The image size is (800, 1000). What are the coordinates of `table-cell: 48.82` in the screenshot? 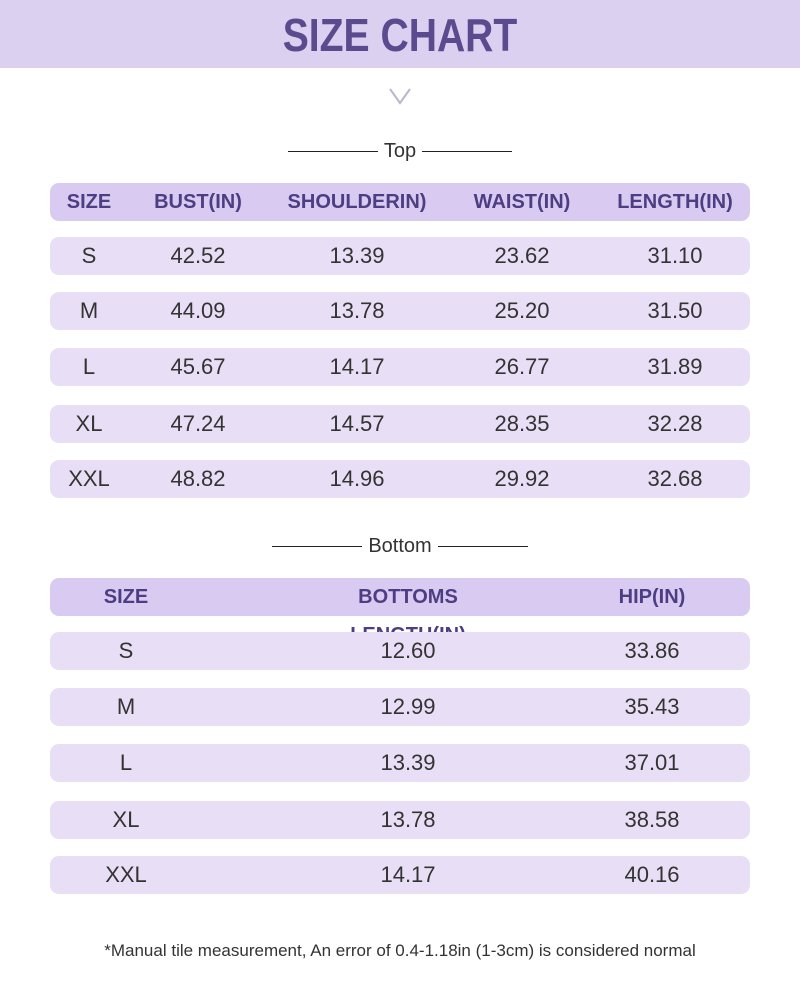 It's located at (198, 478).